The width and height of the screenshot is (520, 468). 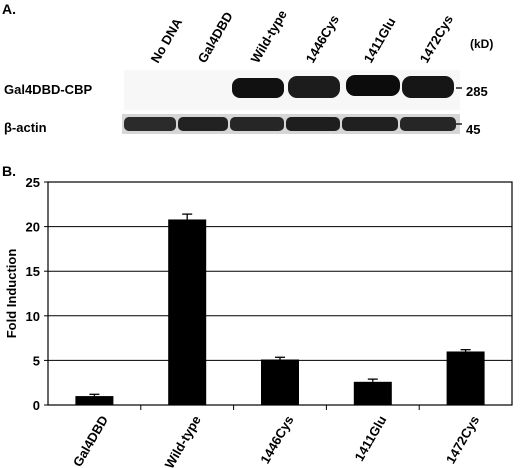 I want to click on marker-45: 45, so click(x=473, y=129).